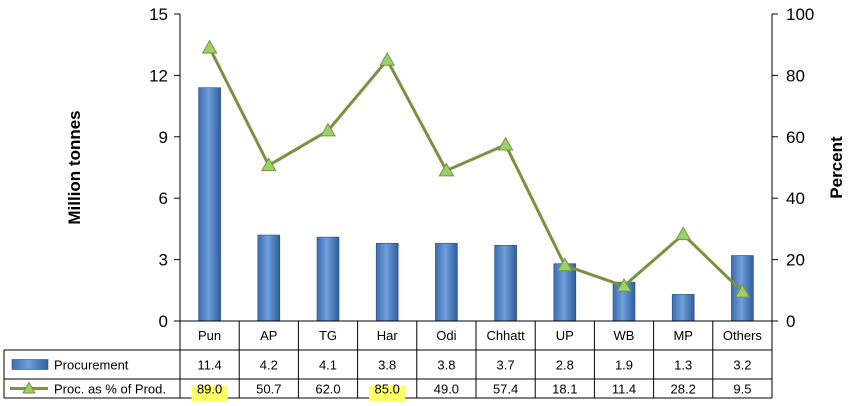 The width and height of the screenshot is (850, 406). I want to click on table-cell-value: 1.3, so click(683, 365).